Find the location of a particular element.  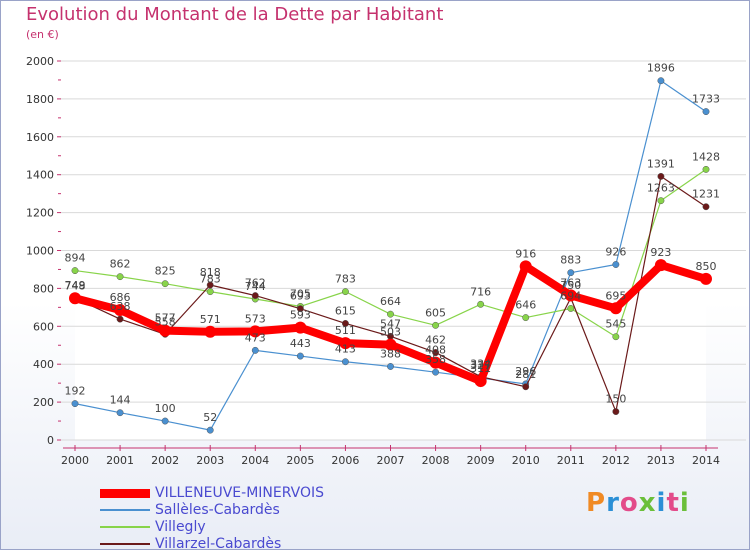

data-label: 744 is located at coordinates (255, 286).